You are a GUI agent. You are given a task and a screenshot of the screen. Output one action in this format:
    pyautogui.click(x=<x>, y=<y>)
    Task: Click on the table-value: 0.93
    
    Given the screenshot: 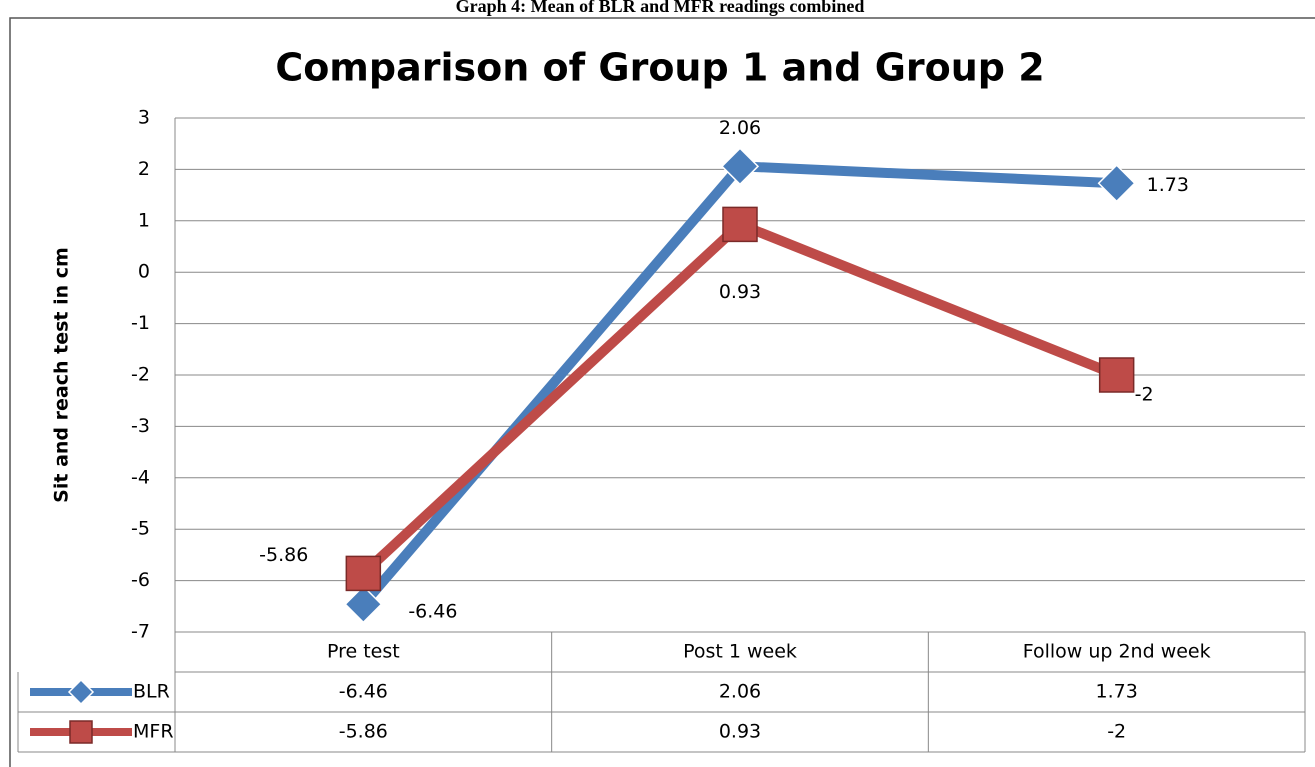 What is the action you would take?
    pyautogui.click(x=740, y=732)
    